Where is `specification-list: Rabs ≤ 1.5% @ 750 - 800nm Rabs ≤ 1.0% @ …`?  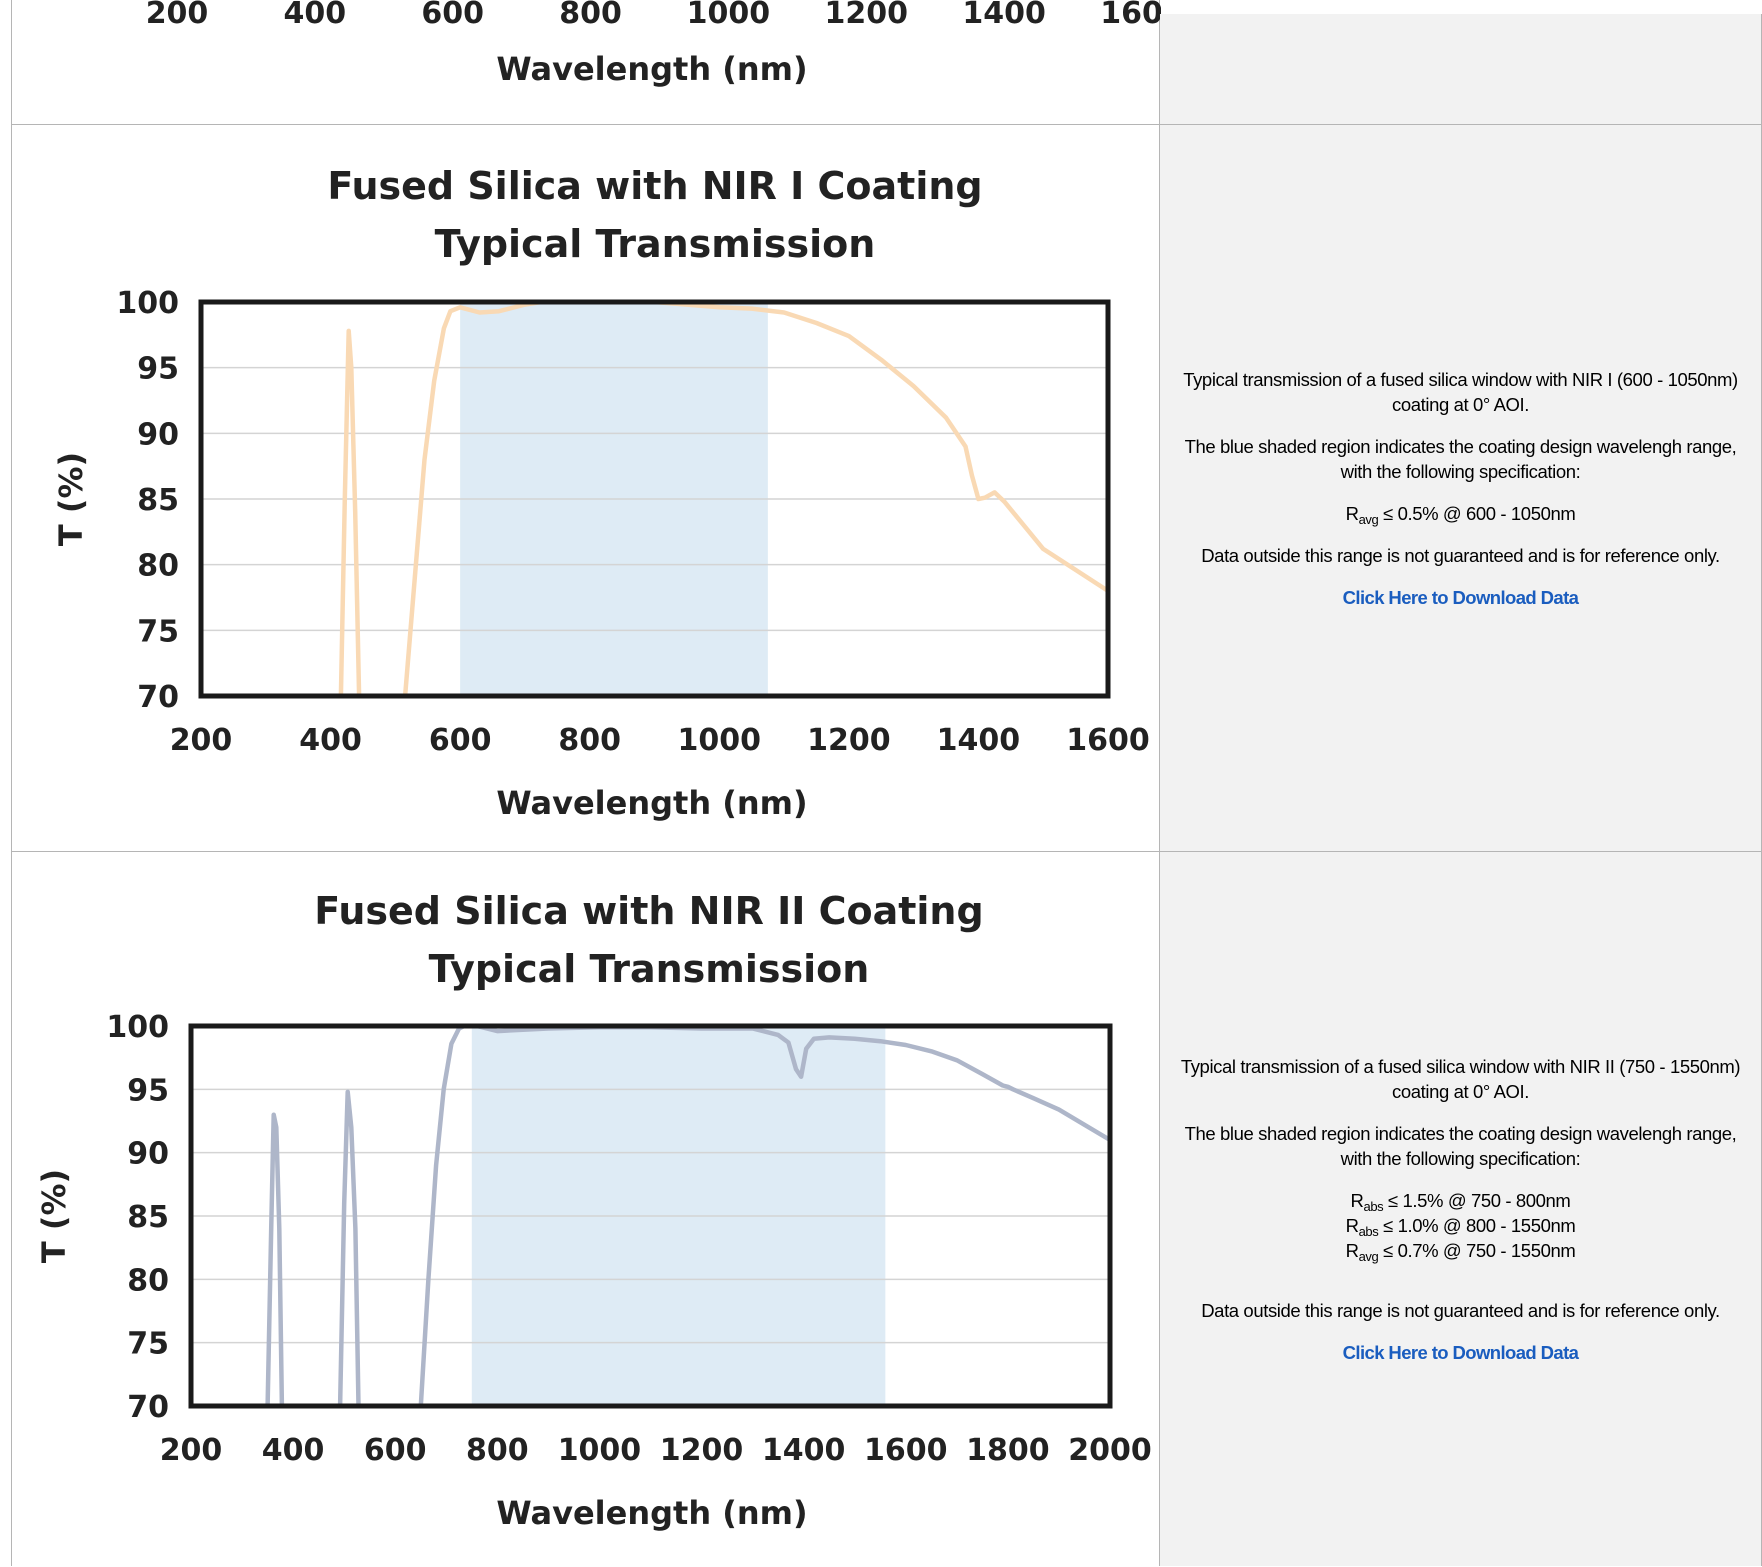 specification-list: Rabs ≤ 1.5% @ 750 - 800nm Rabs ≤ 1.0% @ … is located at coordinates (1461, 1225).